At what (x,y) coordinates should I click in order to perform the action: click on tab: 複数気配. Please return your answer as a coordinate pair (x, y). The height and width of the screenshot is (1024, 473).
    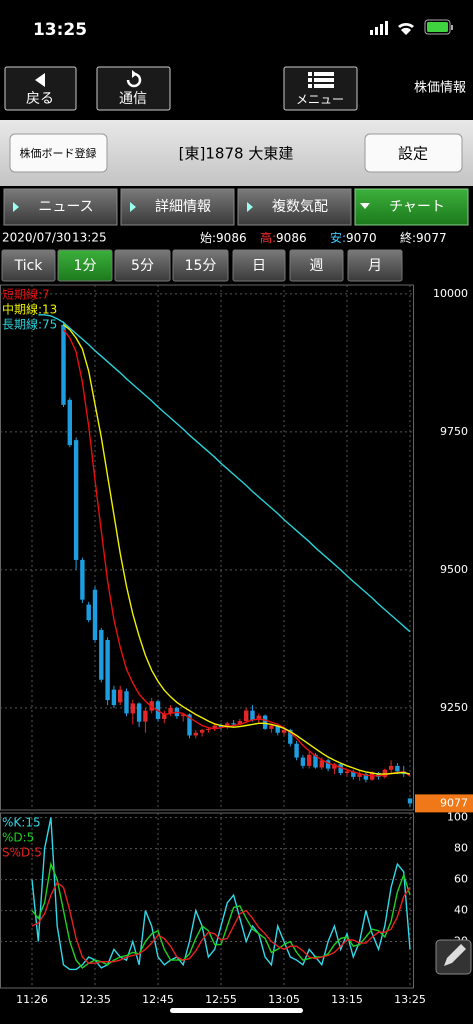
    Looking at the image, I should click on (294, 207).